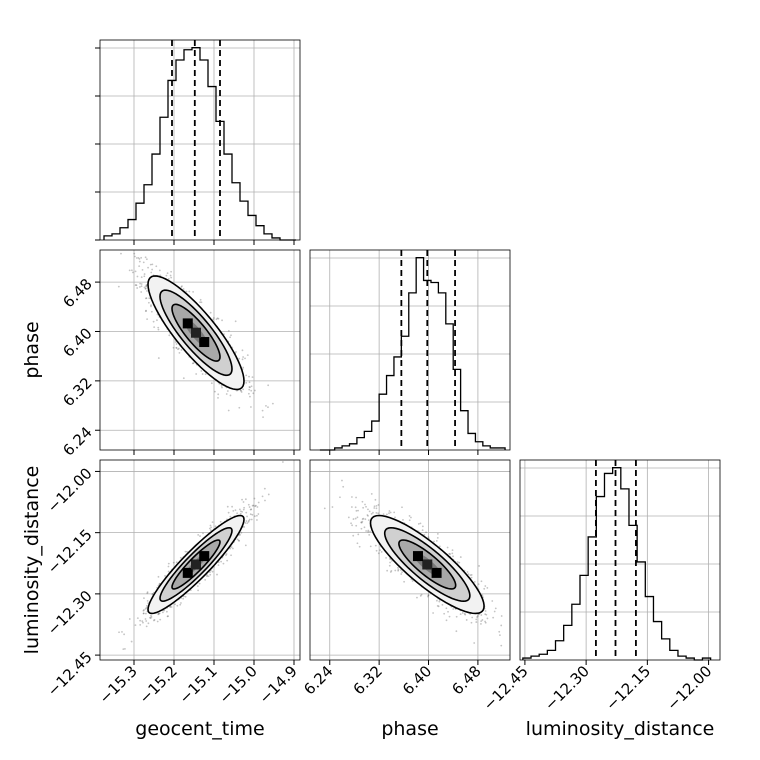 The image size is (760, 760). What do you see at coordinates (417, 556) in the screenshot?
I see `density-peak` at bounding box center [417, 556].